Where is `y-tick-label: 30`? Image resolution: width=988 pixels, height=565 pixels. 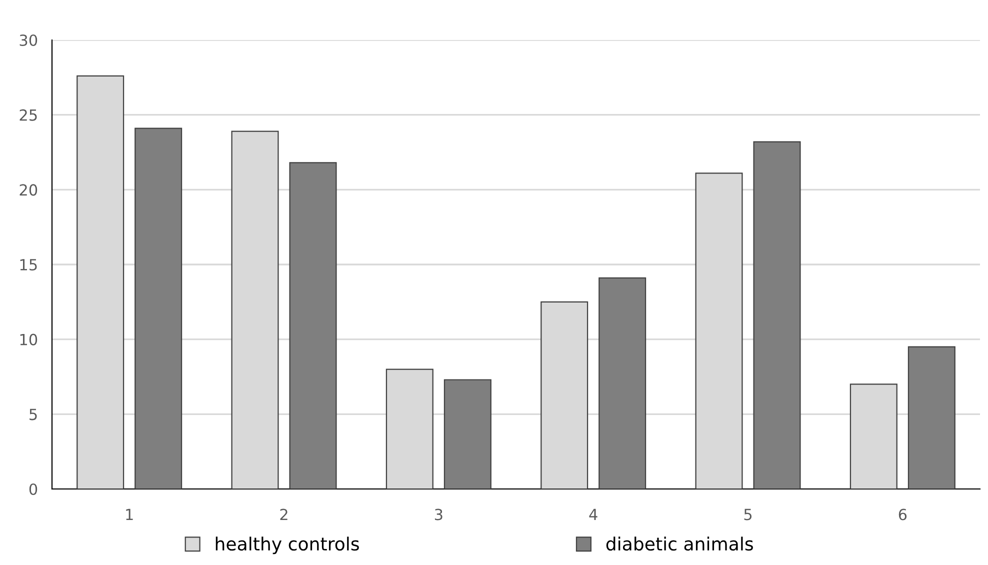
y-tick-label: 30 is located at coordinates (29, 40).